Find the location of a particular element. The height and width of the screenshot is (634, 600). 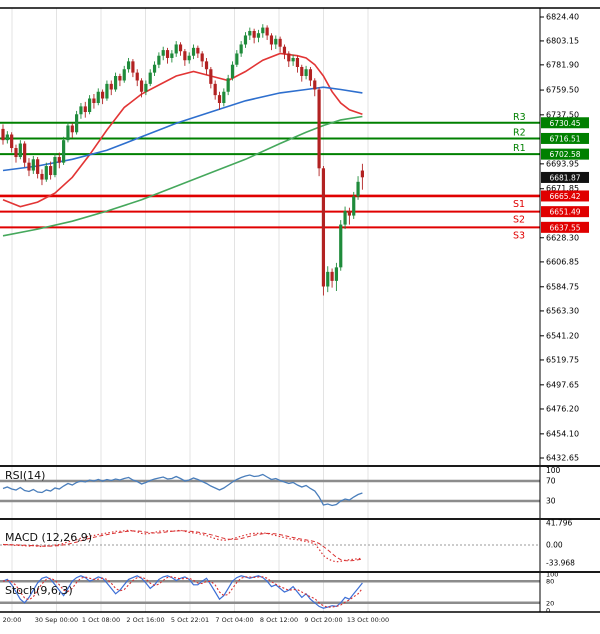

x-axis-label: 30 Sep 00:00 is located at coordinates (56, 620).